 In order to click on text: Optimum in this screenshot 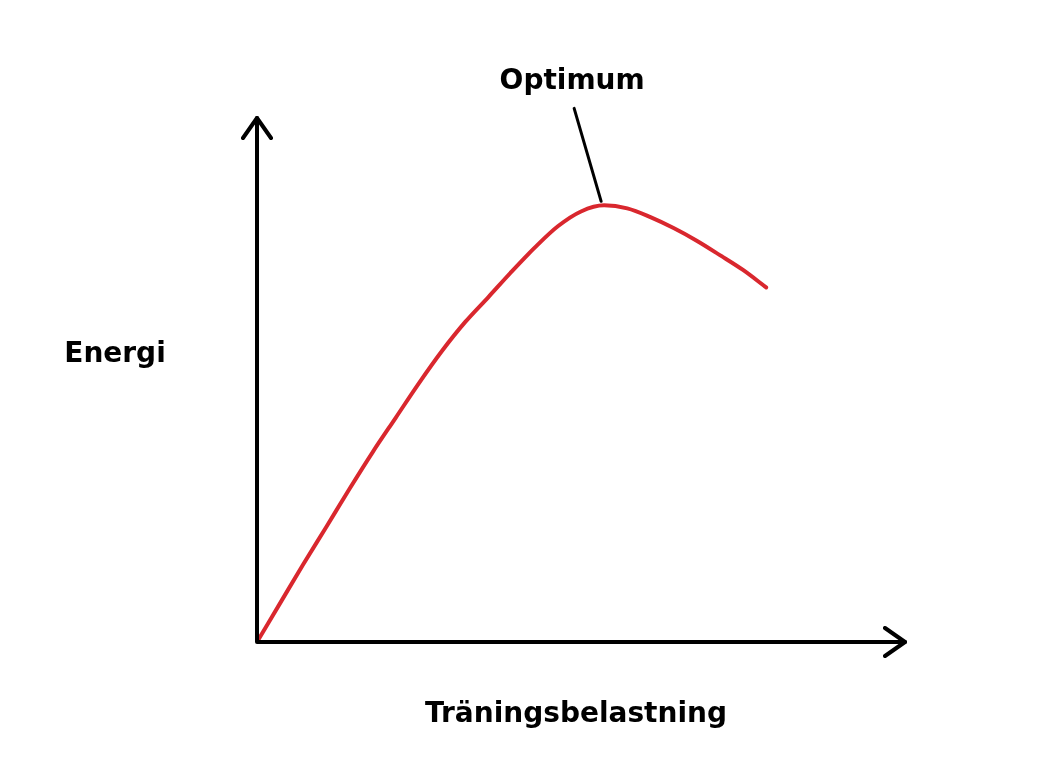, I will do `click(572, 79)`.